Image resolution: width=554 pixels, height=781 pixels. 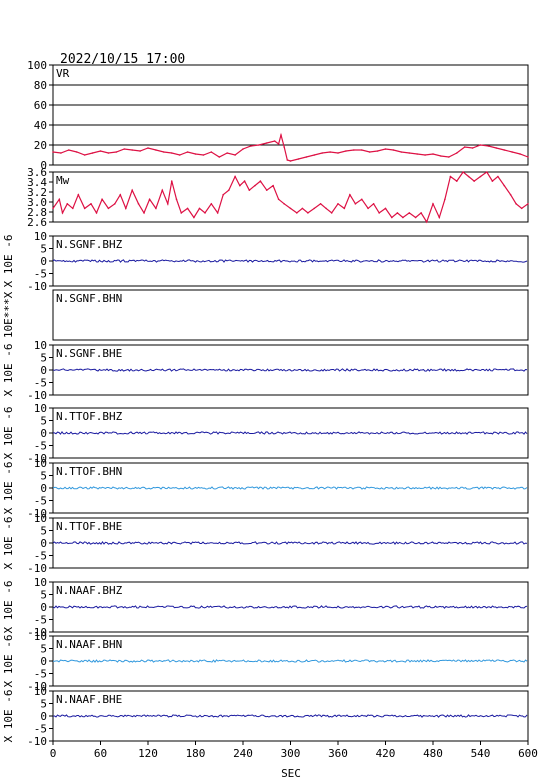 I want to click on x-tick-label: 0, so click(x=53, y=753).